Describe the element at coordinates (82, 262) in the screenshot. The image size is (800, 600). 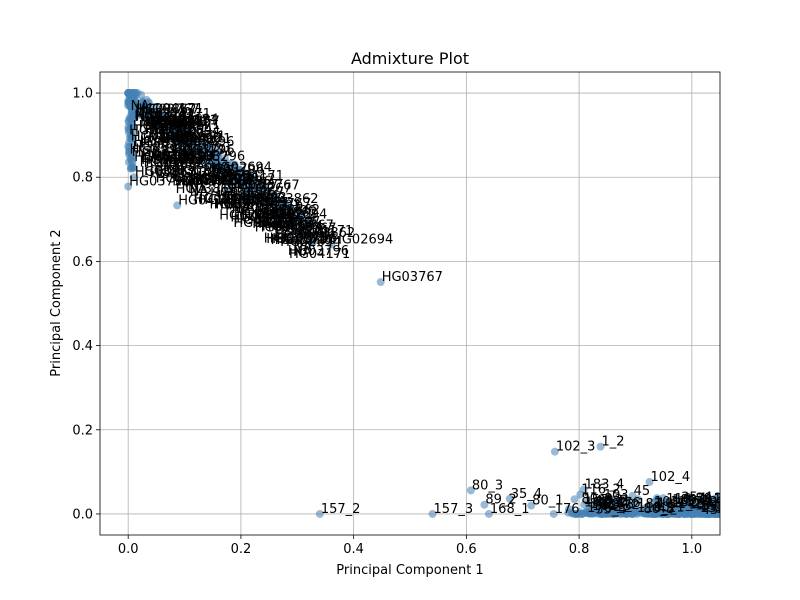
I see `y-tick-label: 0.6` at that location.